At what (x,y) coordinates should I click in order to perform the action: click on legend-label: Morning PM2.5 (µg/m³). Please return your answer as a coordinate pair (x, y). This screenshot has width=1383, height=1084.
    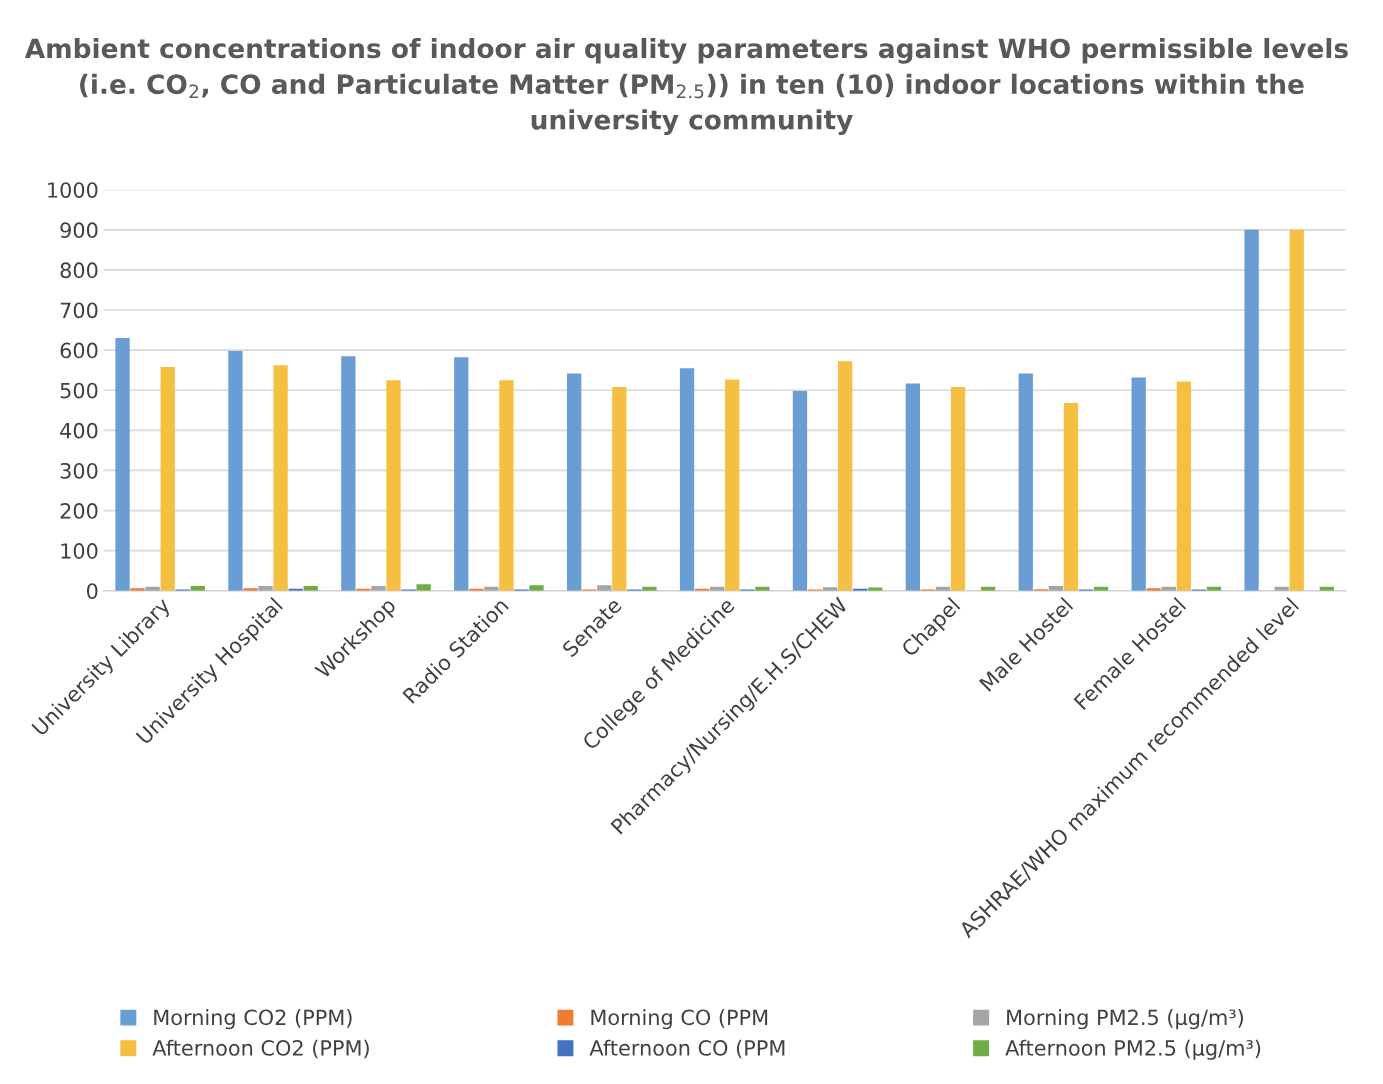
    Looking at the image, I should click on (1125, 1019).